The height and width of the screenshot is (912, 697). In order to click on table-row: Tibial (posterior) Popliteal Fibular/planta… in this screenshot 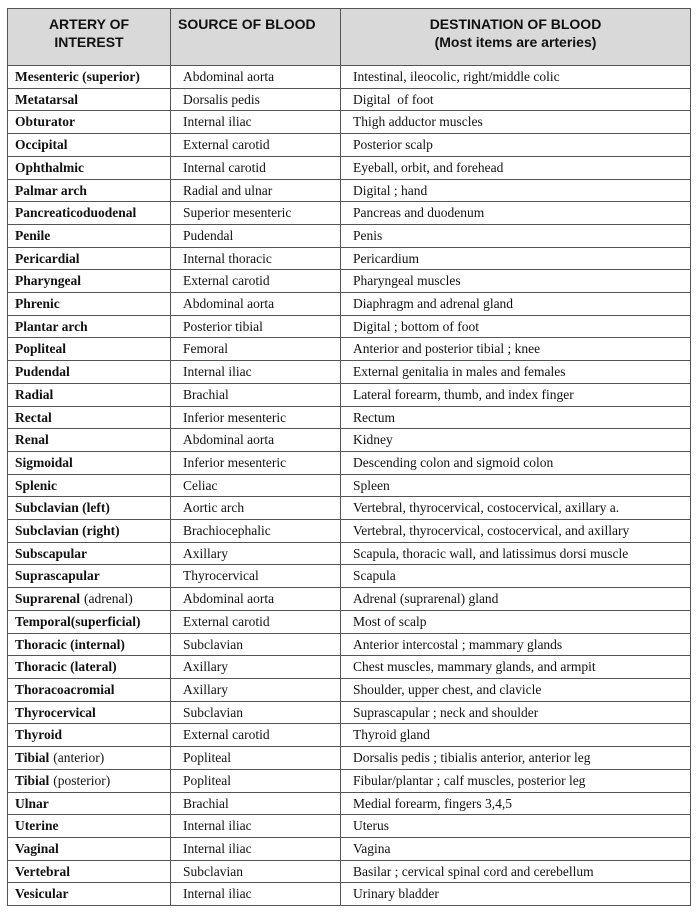, I will do `click(349, 780)`.